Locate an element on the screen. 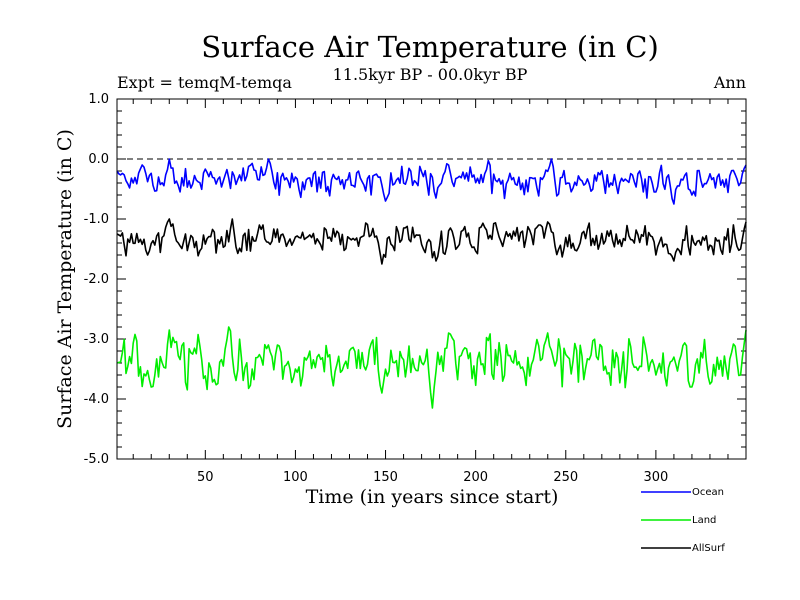 This screenshot has height=600, width=800. series-line-ocean is located at coordinates (431, 181).